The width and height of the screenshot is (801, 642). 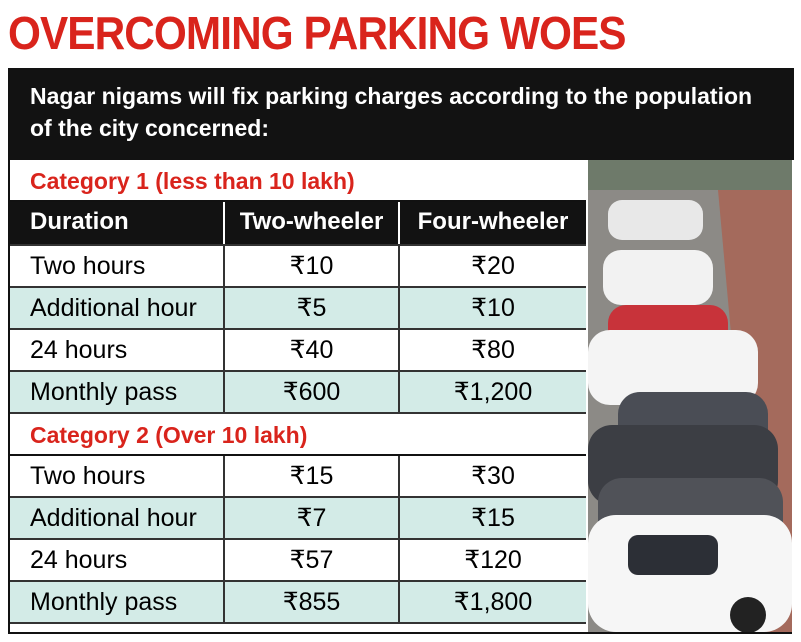 I want to click on table-row: Monthly pass ₹855 ₹1,800, so click(x=298, y=603).